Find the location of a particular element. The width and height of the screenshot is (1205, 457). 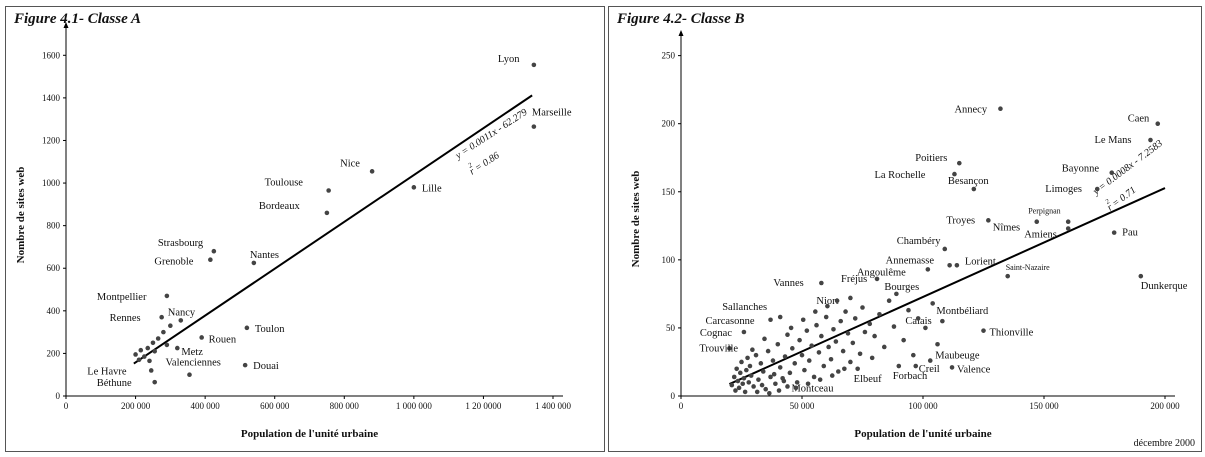

point-label: Caen is located at coordinates (1139, 119).